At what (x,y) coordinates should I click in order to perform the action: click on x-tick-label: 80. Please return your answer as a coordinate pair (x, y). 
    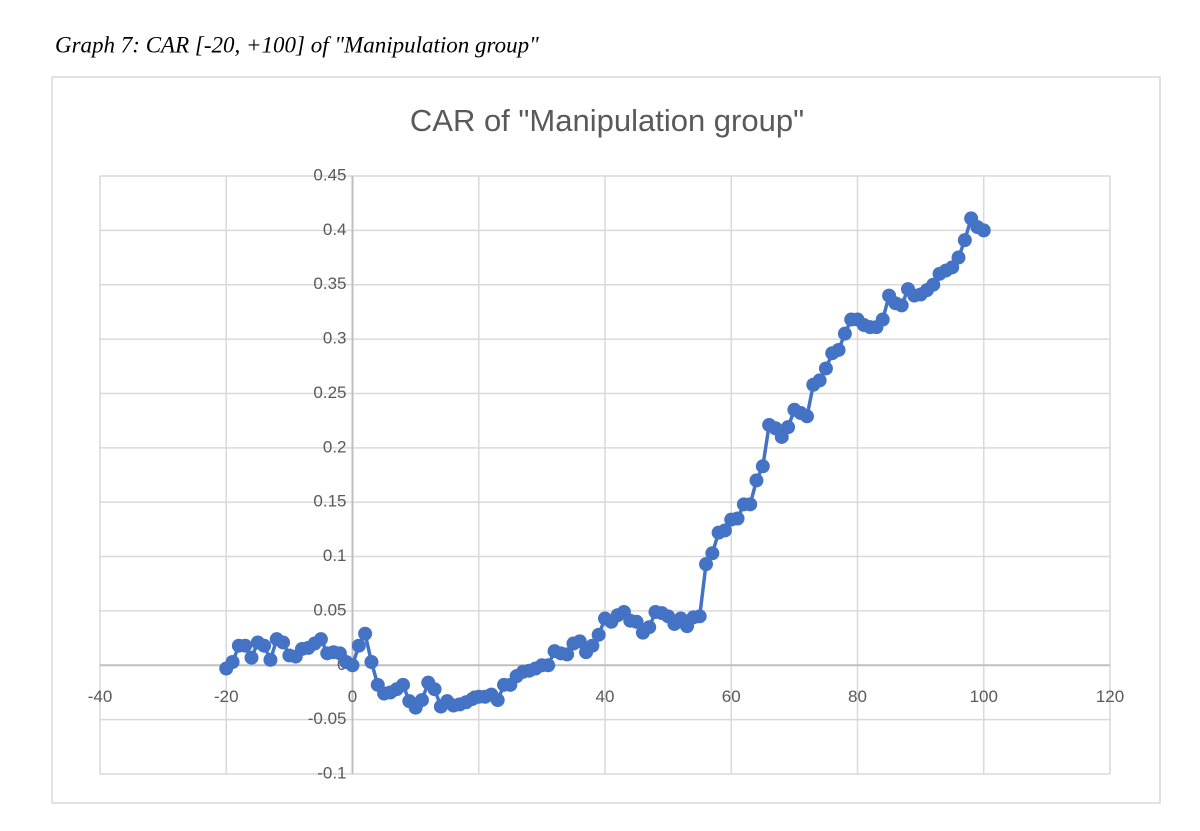
    Looking at the image, I should click on (857, 696).